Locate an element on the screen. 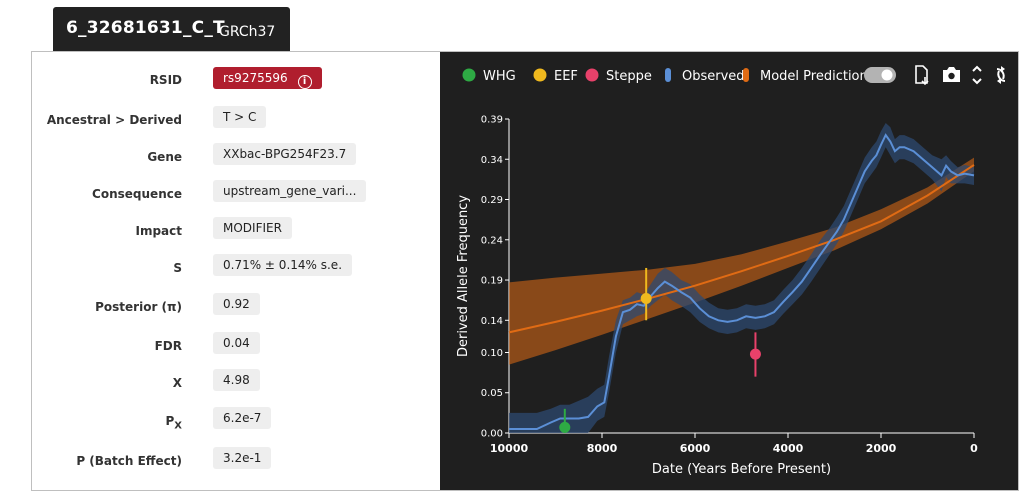 The image size is (1036, 504). legend-label: EEF is located at coordinates (566, 76).